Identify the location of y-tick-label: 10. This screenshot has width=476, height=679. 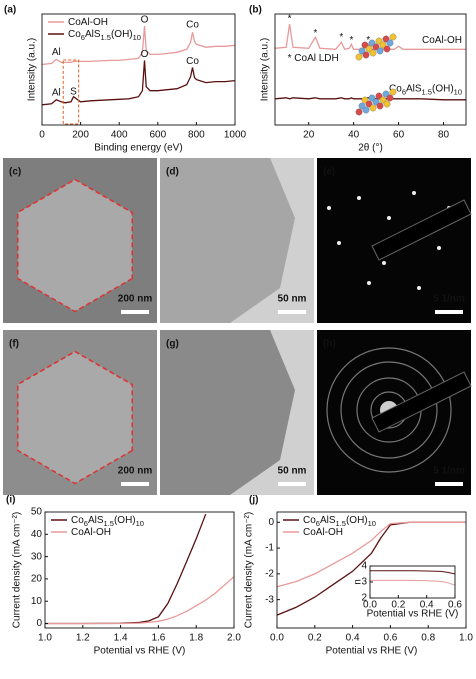
(37, 601).